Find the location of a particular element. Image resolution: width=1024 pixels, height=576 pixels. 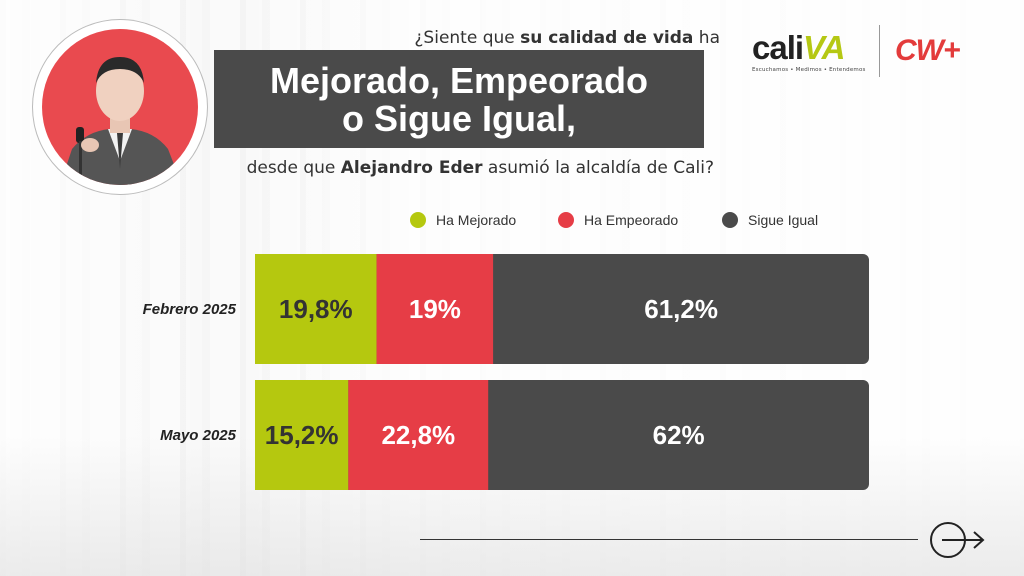

avatar-photo is located at coordinates (120, 107).